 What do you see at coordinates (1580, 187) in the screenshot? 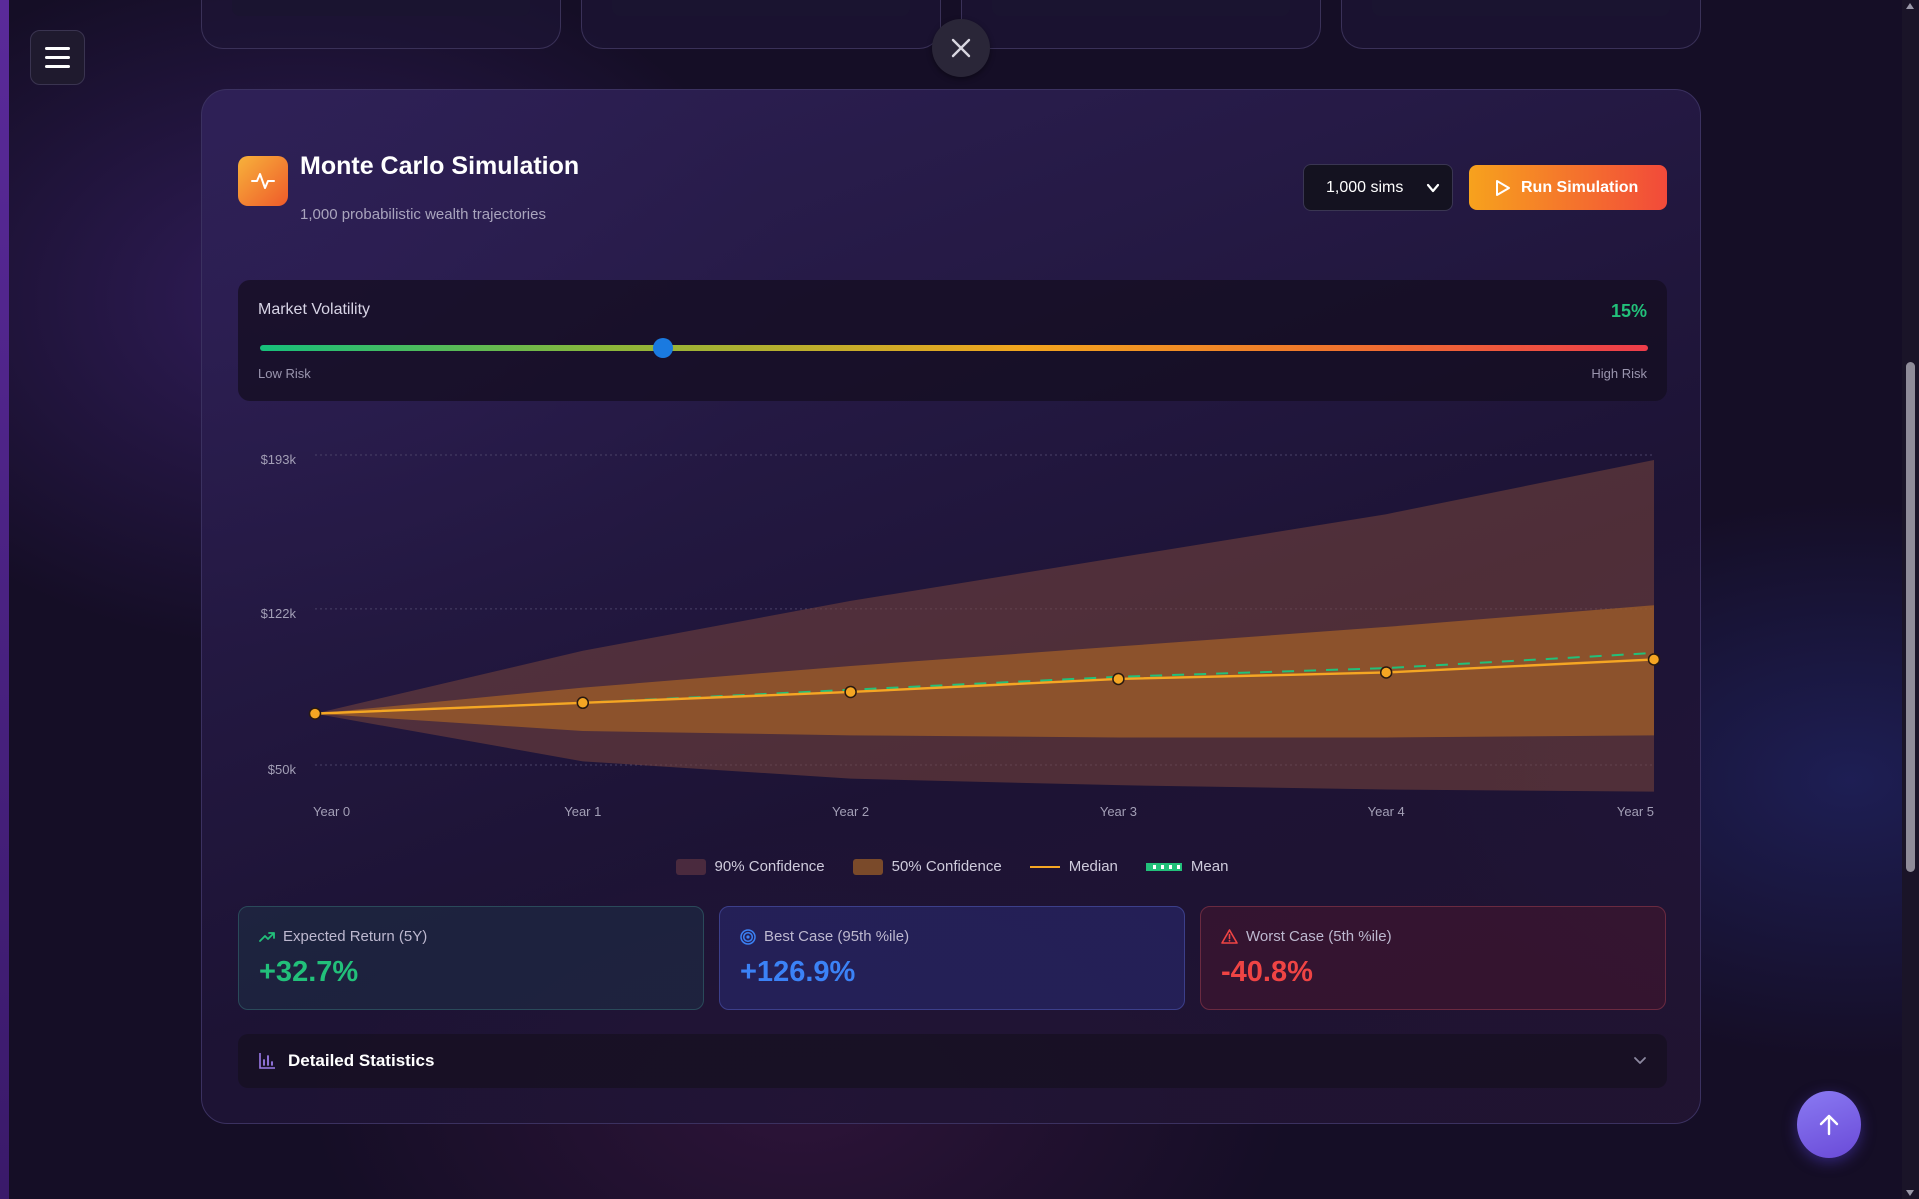
I see `run-simulation-label: Run Simulation` at bounding box center [1580, 187].